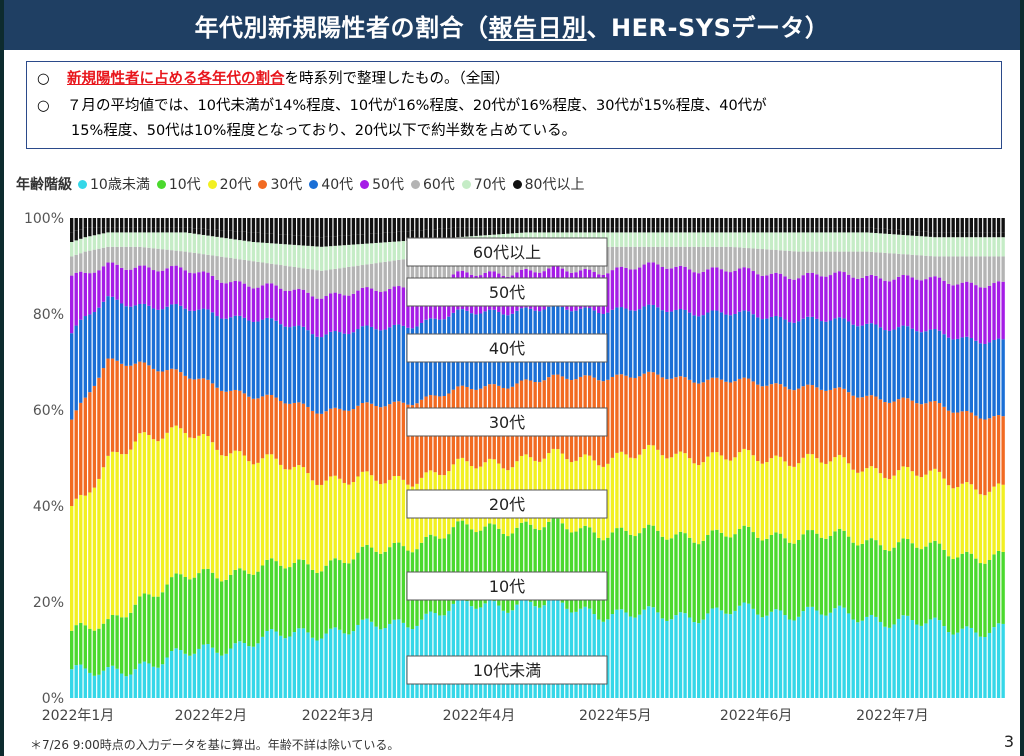 This screenshot has height=756, width=1024. Describe the element at coordinates (507, 422) in the screenshot. I see `band-label-text: 30代` at that location.